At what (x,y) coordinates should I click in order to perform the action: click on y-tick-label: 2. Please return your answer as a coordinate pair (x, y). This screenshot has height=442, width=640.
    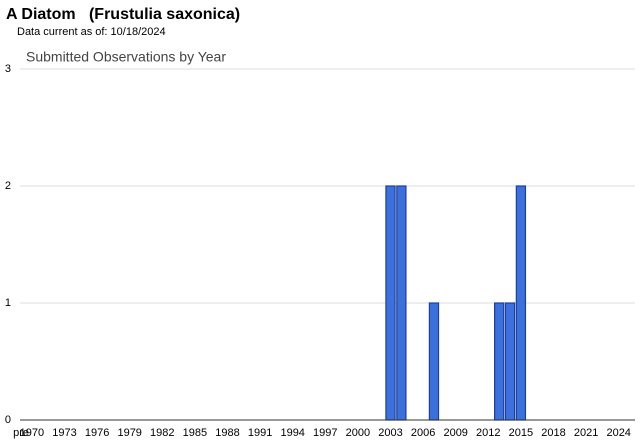
    Looking at the image, I should click on (8, 186).